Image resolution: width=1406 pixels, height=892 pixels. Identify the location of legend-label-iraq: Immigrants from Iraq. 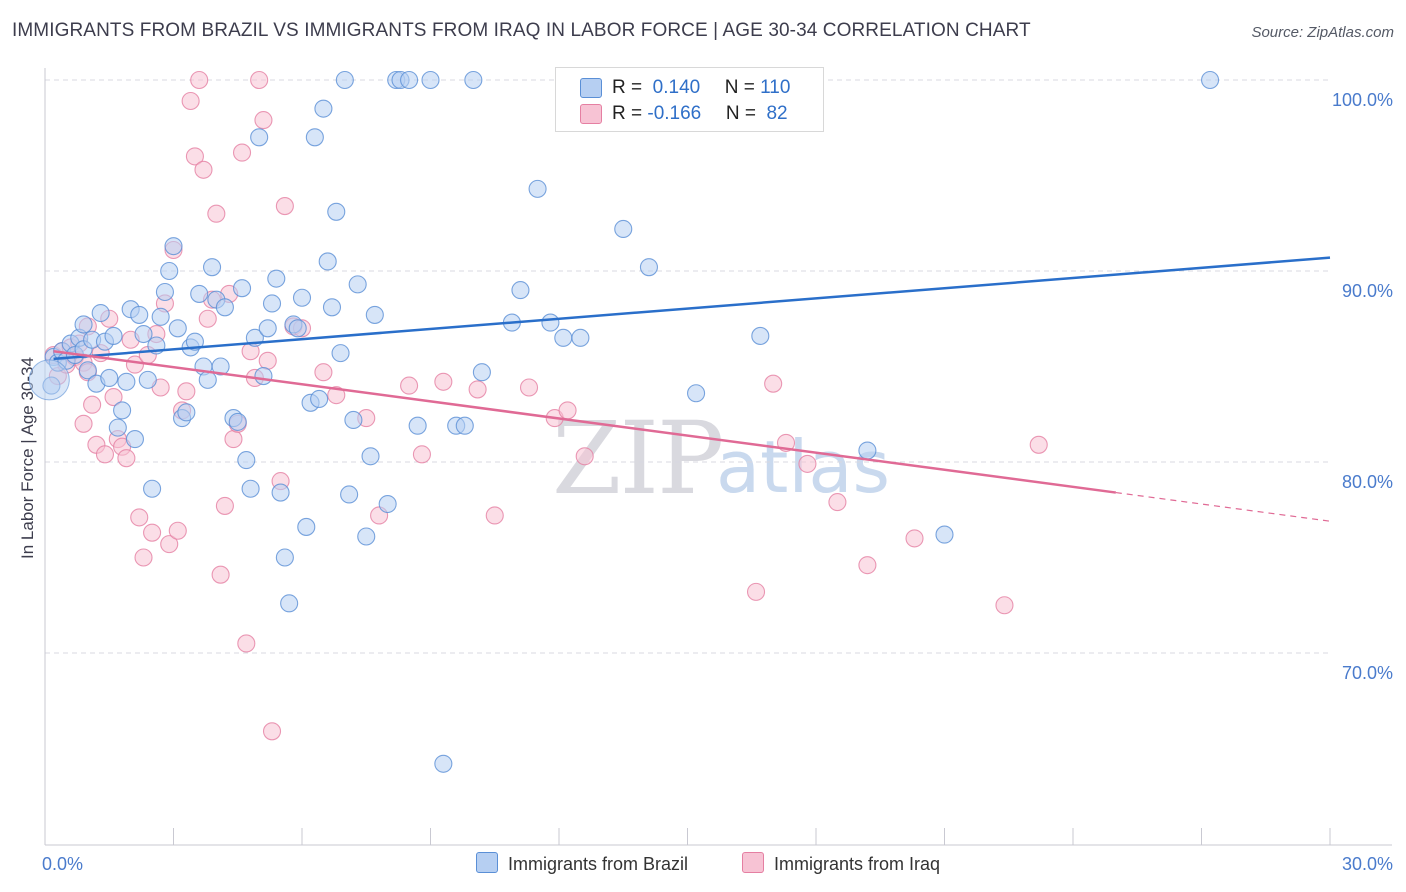
(857, 864).